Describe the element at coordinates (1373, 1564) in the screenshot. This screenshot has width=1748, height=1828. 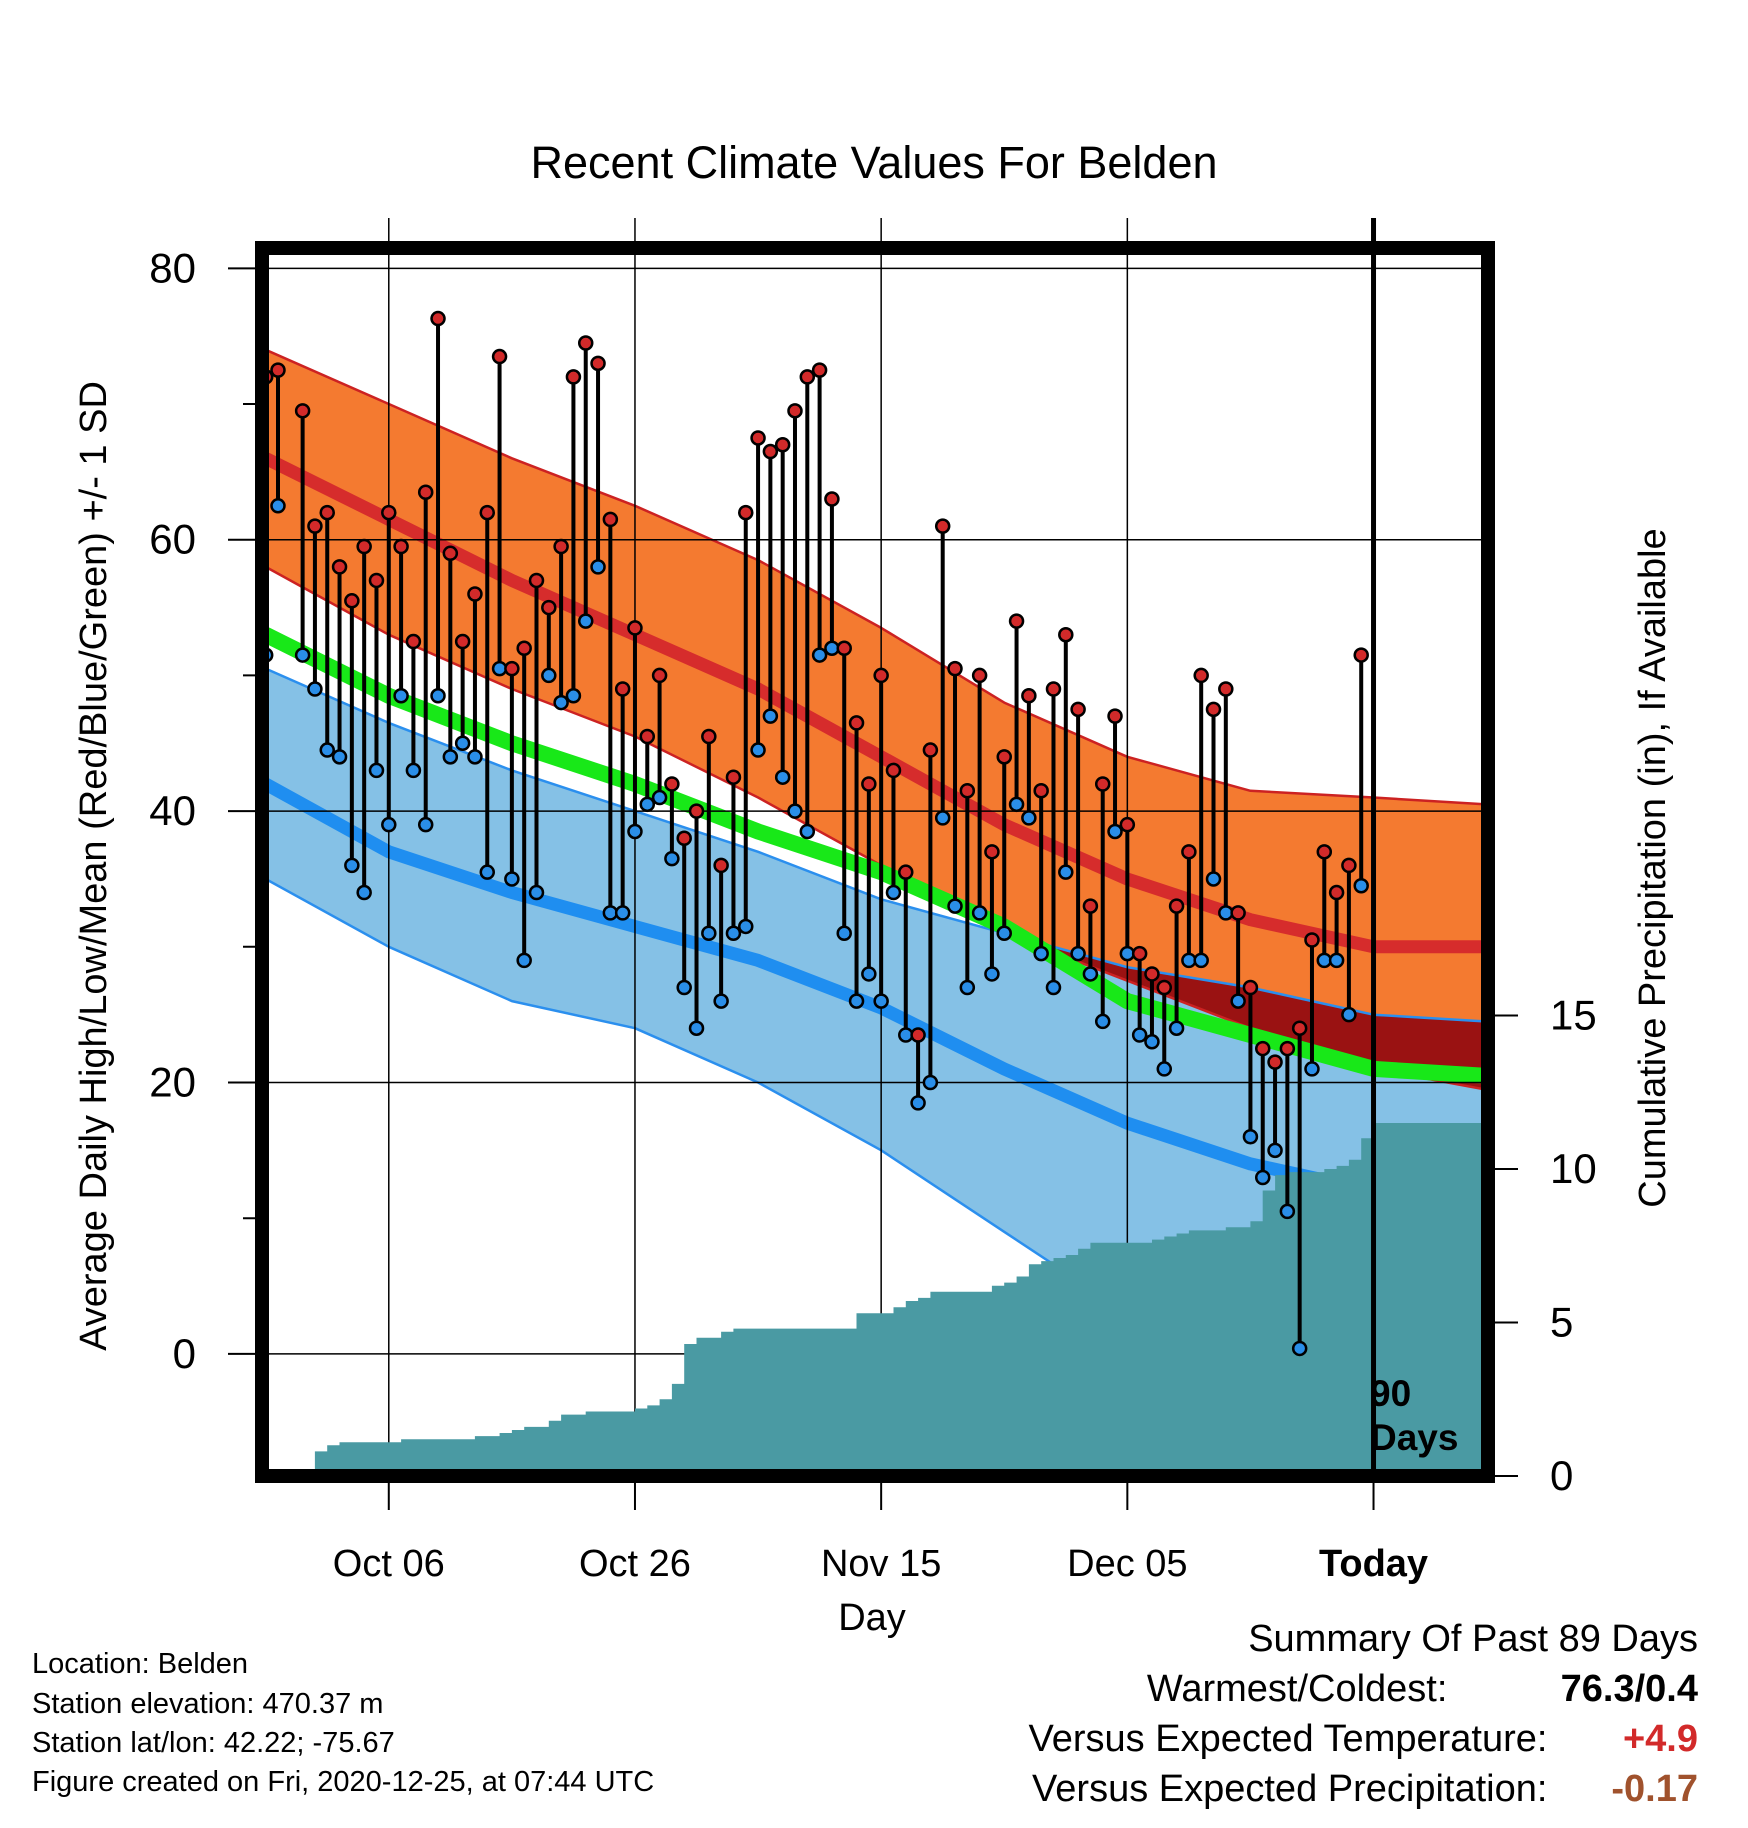
I see `x-tick-label: Today` at that location.